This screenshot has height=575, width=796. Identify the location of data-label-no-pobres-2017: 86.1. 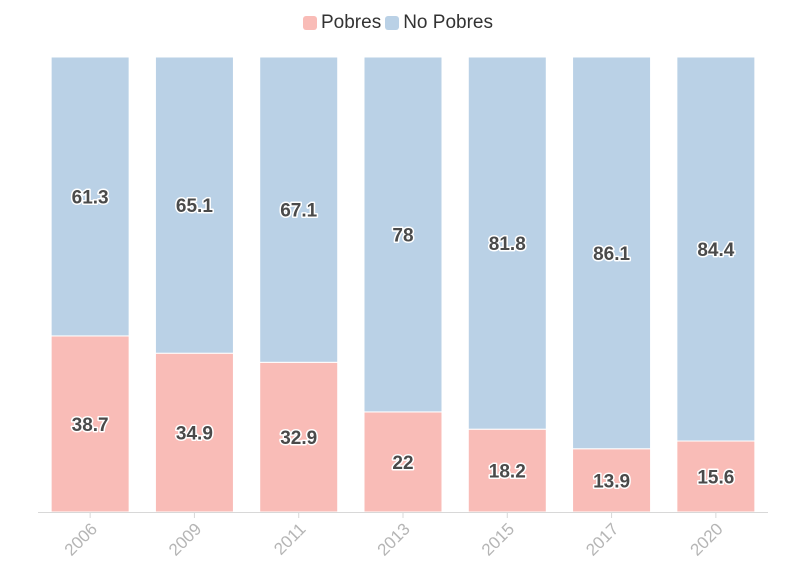
(611, 254).